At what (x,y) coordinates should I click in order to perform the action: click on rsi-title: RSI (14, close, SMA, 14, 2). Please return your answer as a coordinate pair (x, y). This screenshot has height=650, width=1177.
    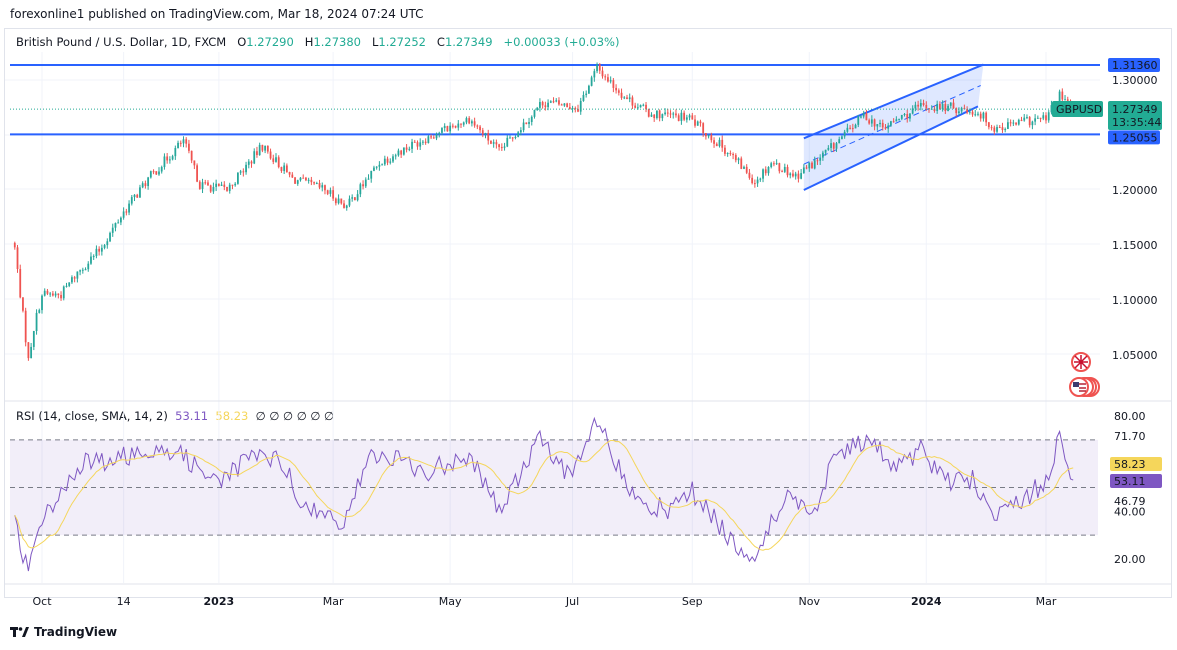
    Looking at the image, I should click on (92, 416).